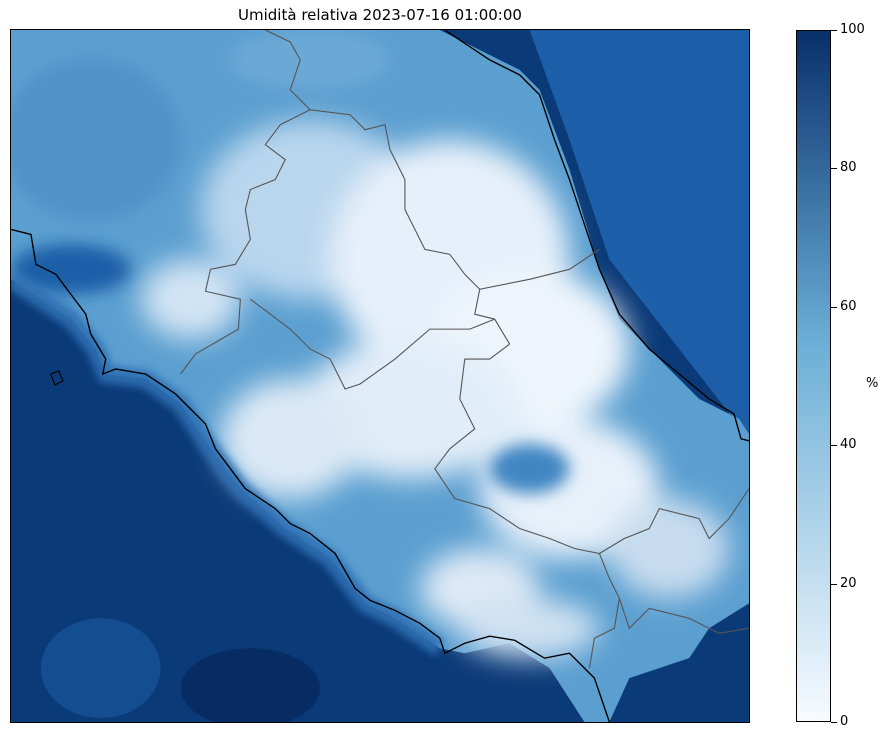 The height and width of the screenshot is (741, 888). What do you see at coordinates (250, 685) in the screenshot?
I see `sea-deep-patch` at bounding box center [250, 685].